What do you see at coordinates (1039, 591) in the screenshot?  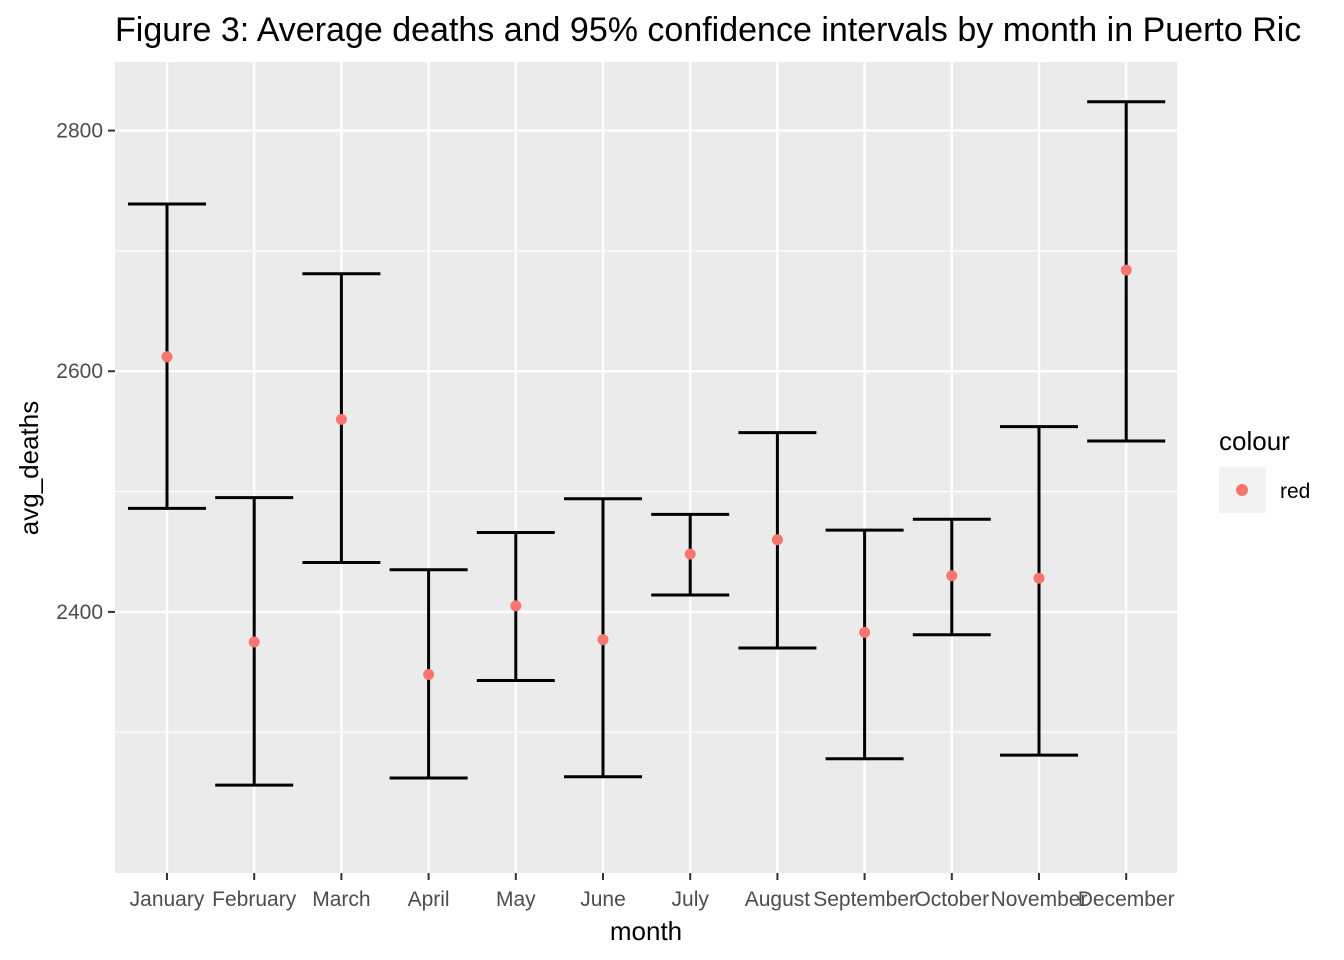 I see `error-bar-november` at bounding box center [1039, 591].